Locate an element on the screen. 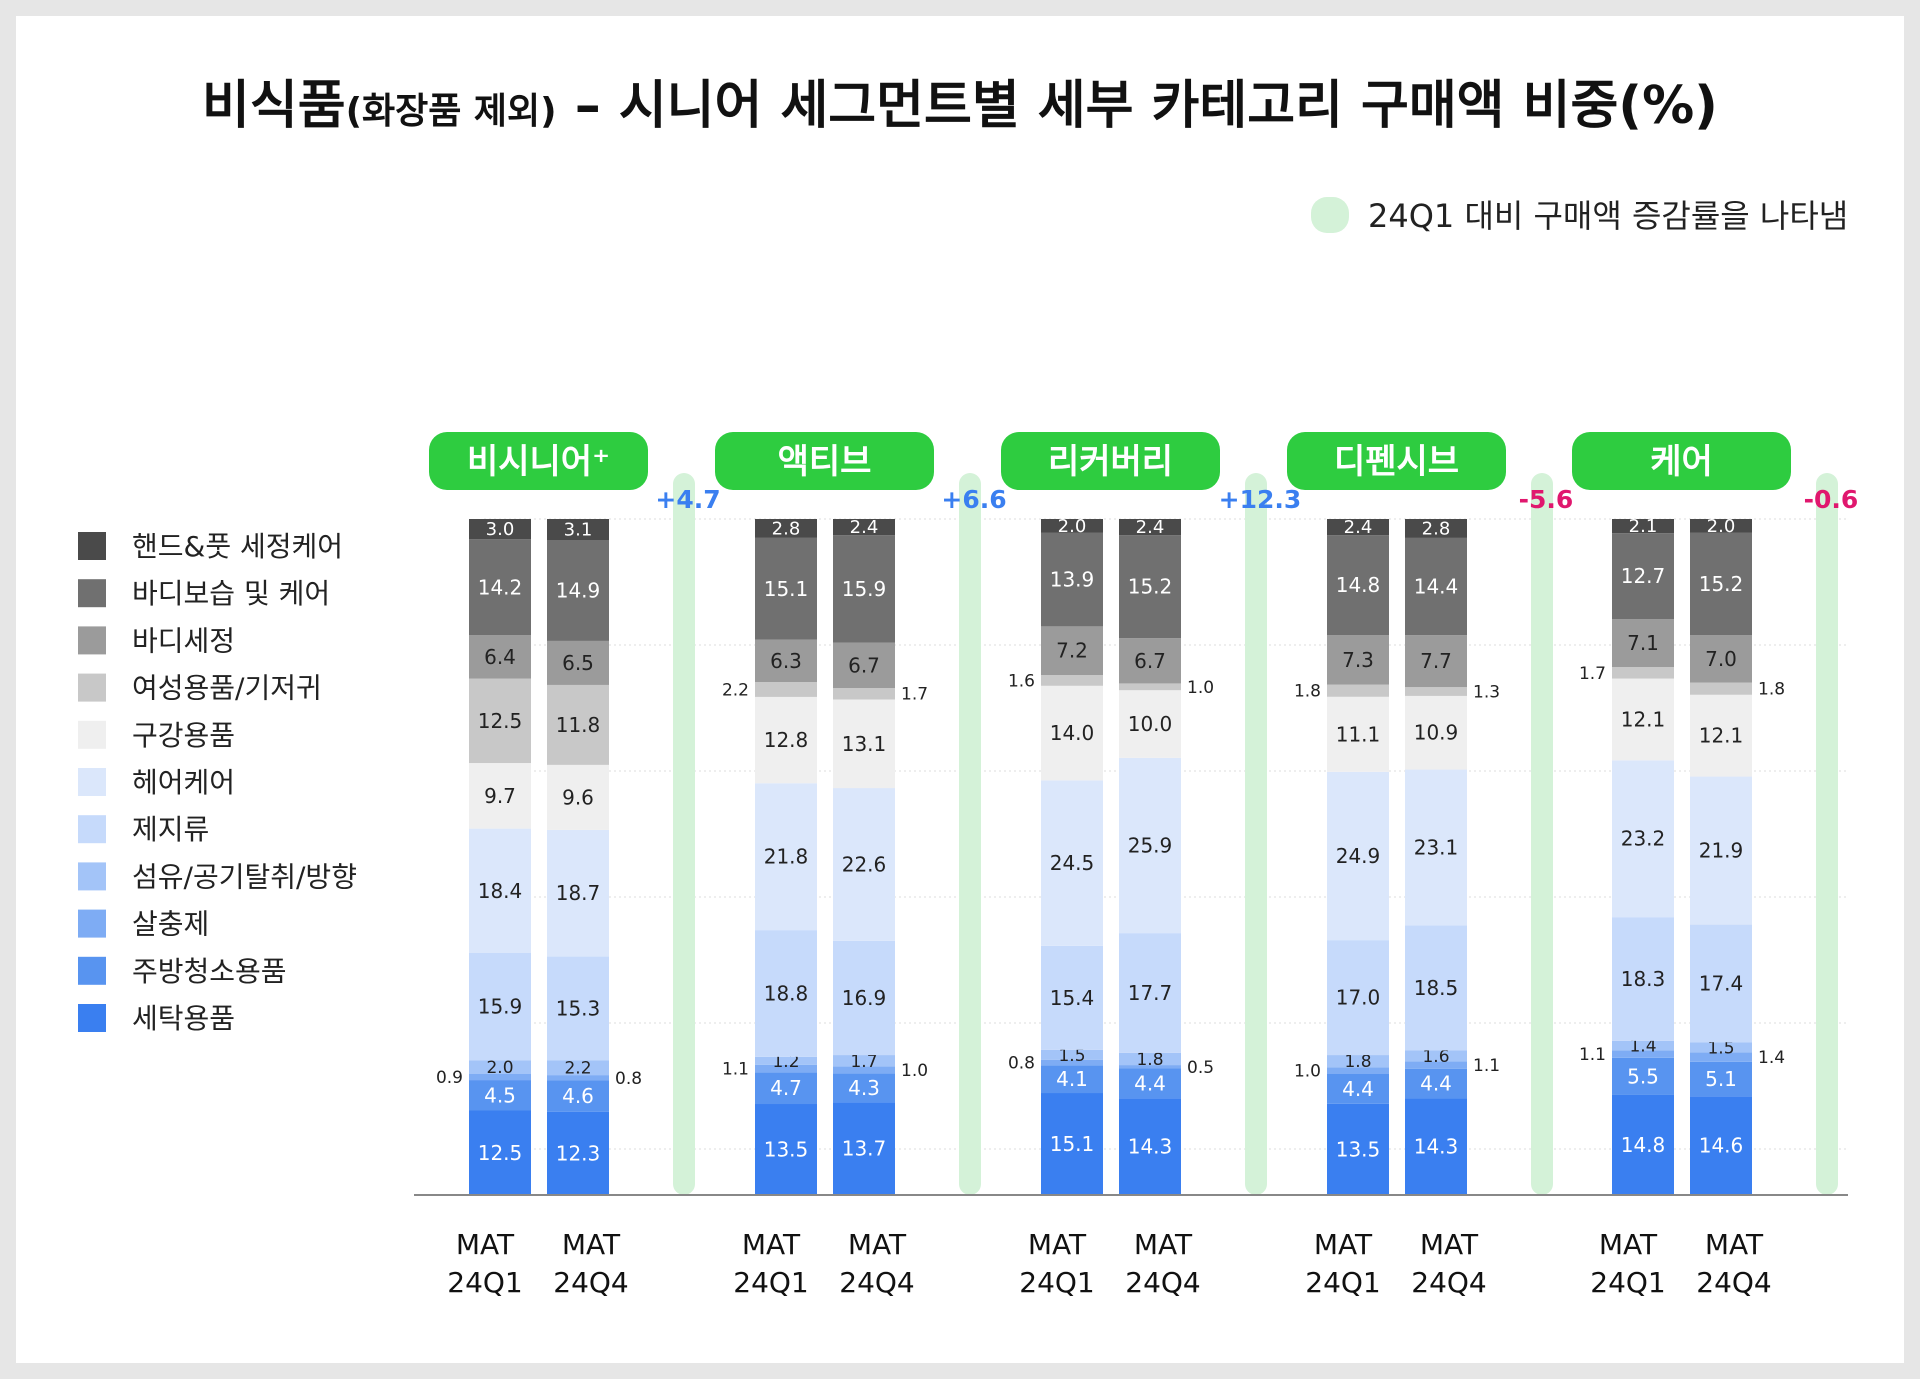  x-tick-label-0-0-line1: MAT is located at coordinates (485, 1244).